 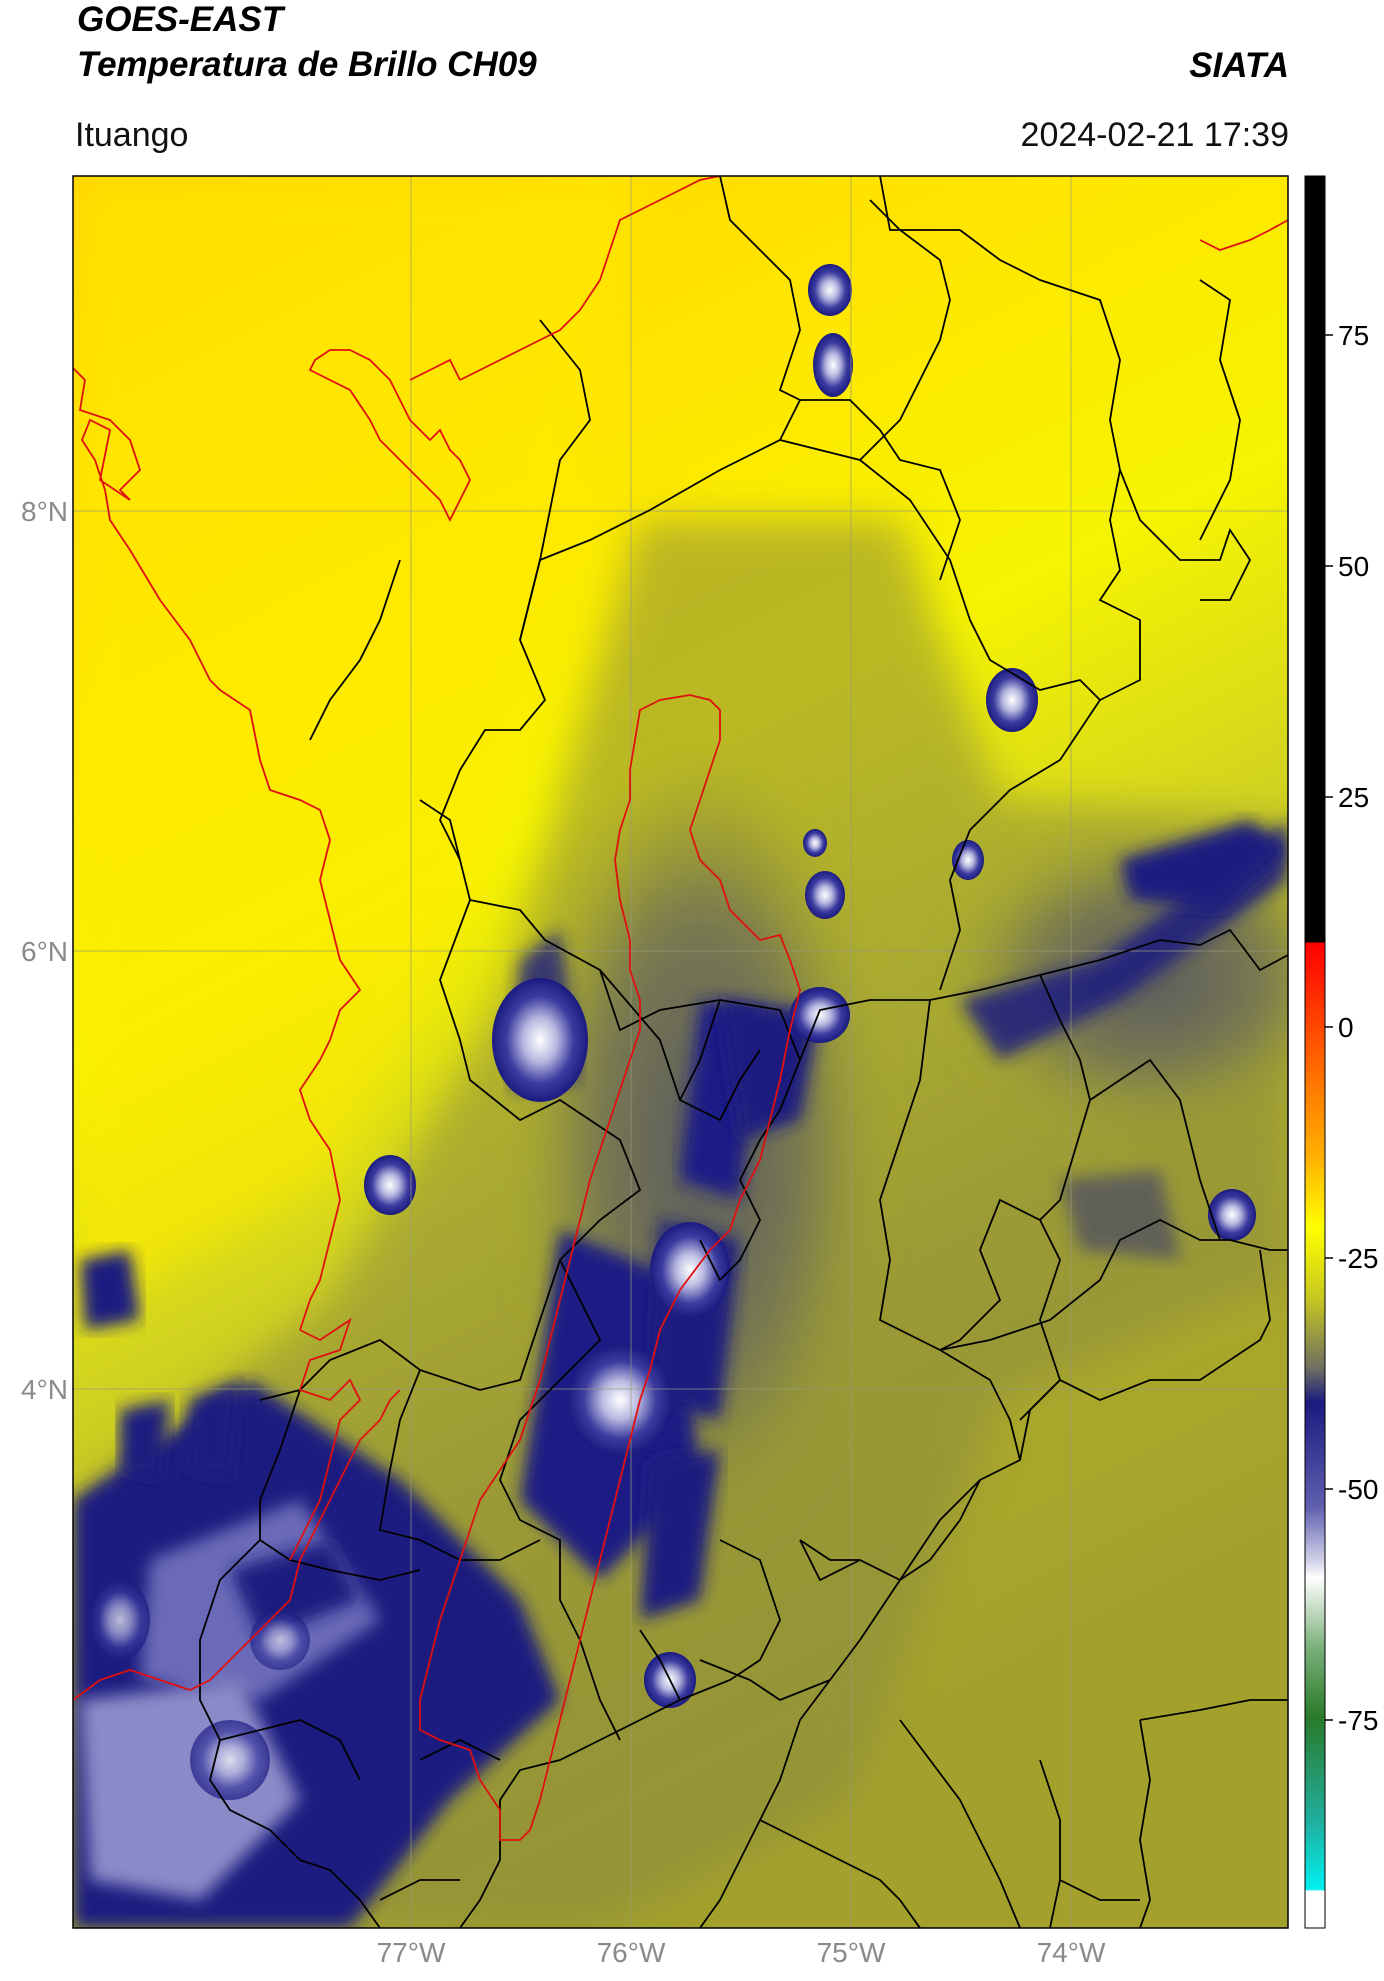 What do you see at coordinates (1353, 797) in the screenshot?
I see `colorbar-tick: 25` at bounding box center [1353, 797].